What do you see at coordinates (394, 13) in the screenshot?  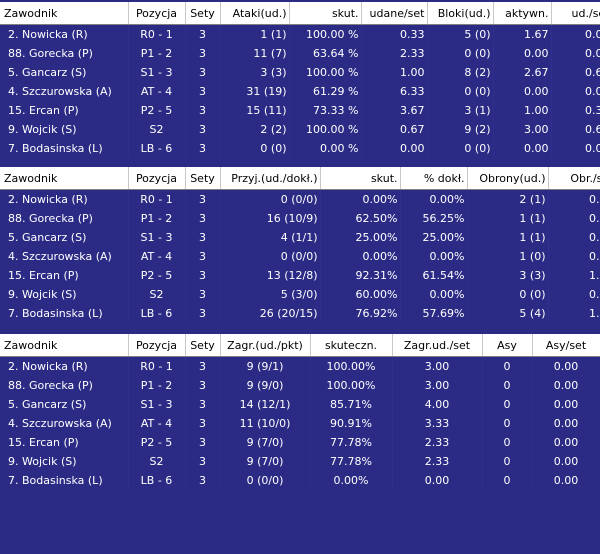 I see `column-header: udane/set` at bounding box center [394, 13].